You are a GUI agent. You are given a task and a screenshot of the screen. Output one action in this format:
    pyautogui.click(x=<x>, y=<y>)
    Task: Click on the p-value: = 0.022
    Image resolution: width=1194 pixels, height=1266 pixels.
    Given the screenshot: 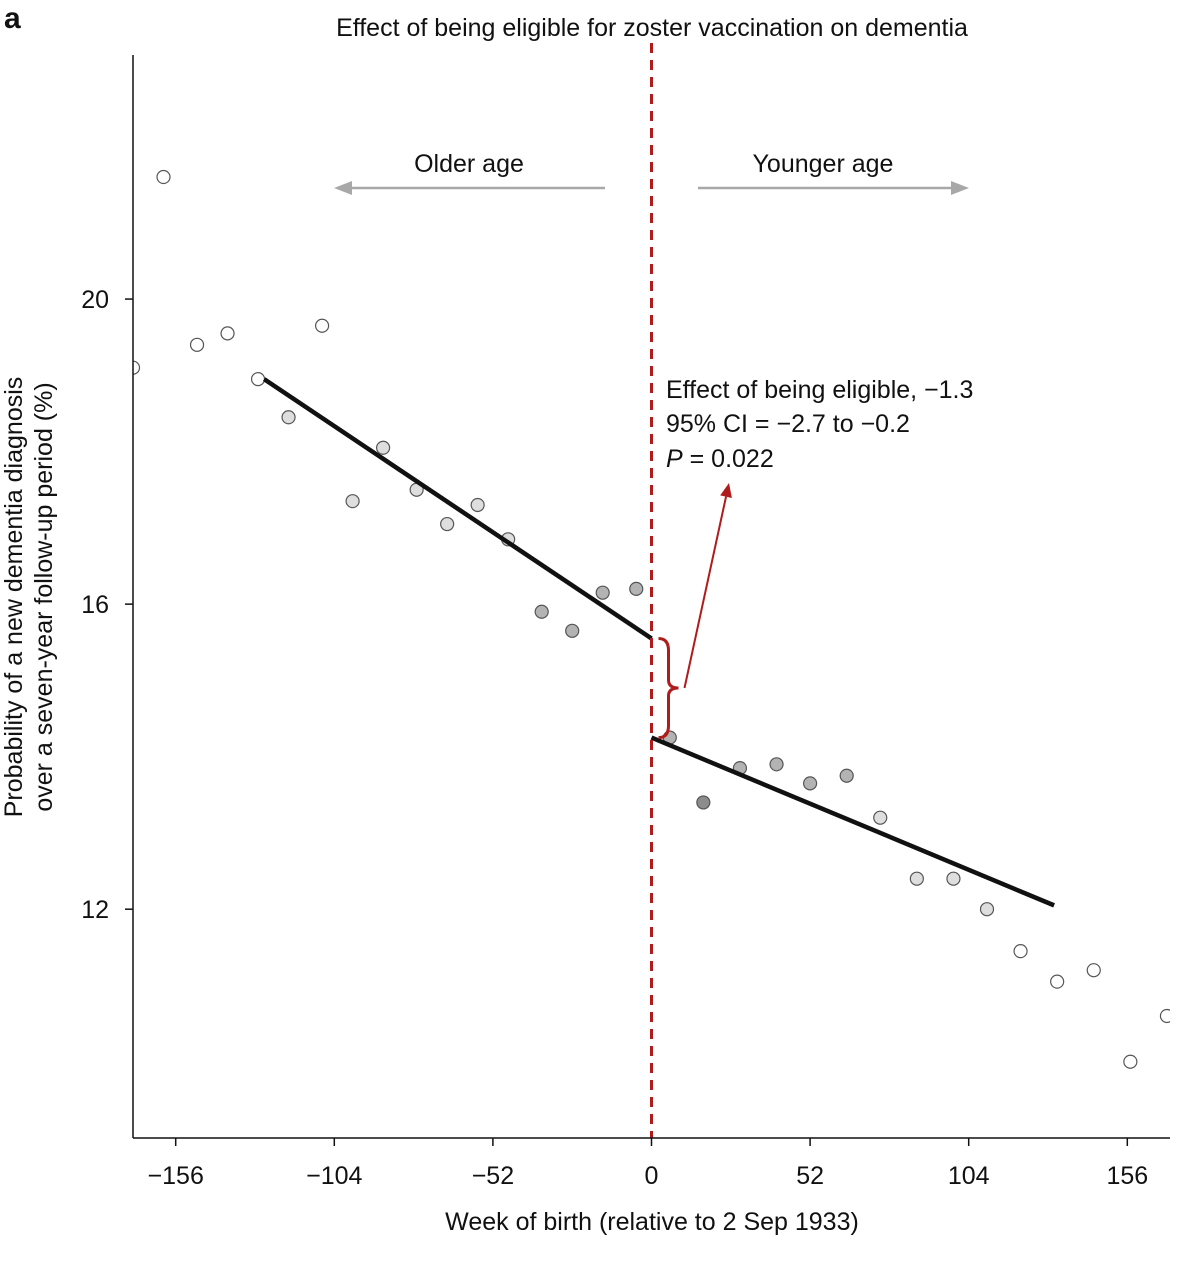 What is the action you would take?
    pyautogui.click(x=728, y=459)
    